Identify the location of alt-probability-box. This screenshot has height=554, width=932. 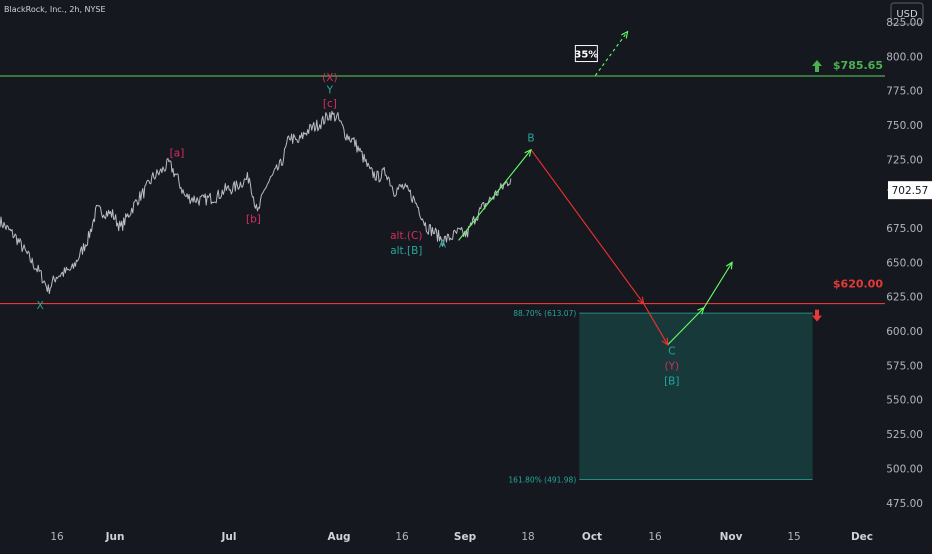
(586, 54).